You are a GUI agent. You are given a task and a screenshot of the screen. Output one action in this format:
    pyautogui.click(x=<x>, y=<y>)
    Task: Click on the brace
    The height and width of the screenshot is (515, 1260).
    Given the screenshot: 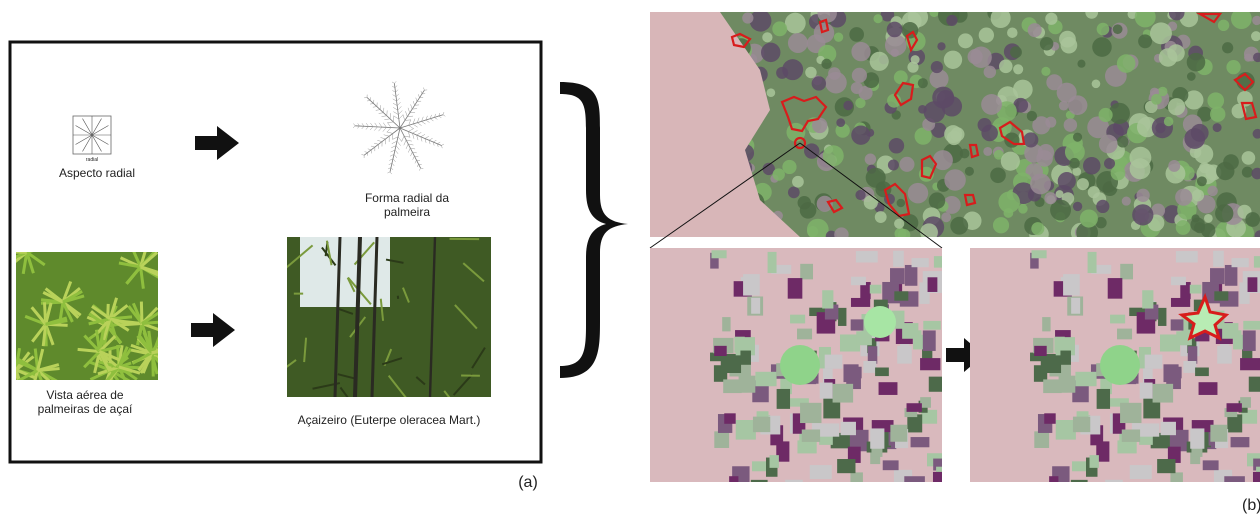 What is the action you would take?
    pyautogui.click(x=594, y=230)
    